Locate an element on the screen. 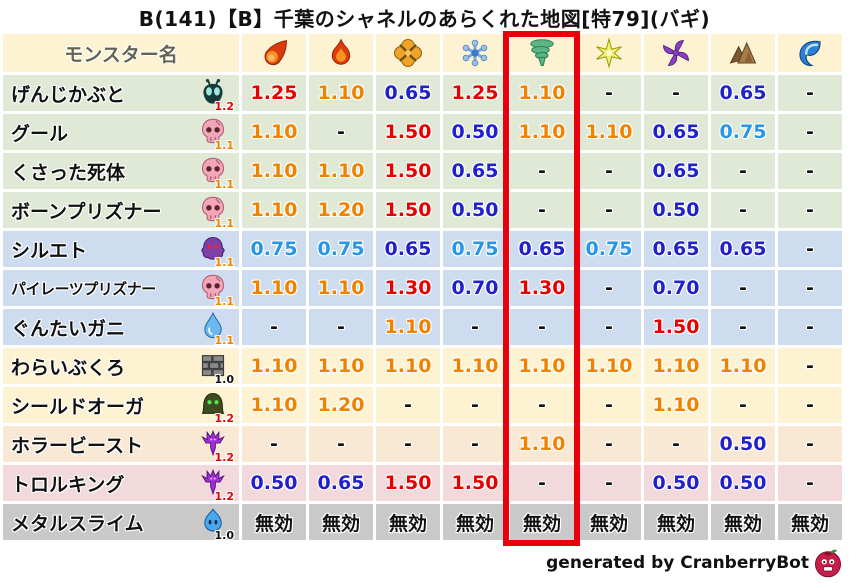 The height and width of the screenshot is (583, 849). table-row: グール 1.1 1.10-1.50 0.50 1.10 1.10 0.65 0.75- is located at coordinates (422, 132).